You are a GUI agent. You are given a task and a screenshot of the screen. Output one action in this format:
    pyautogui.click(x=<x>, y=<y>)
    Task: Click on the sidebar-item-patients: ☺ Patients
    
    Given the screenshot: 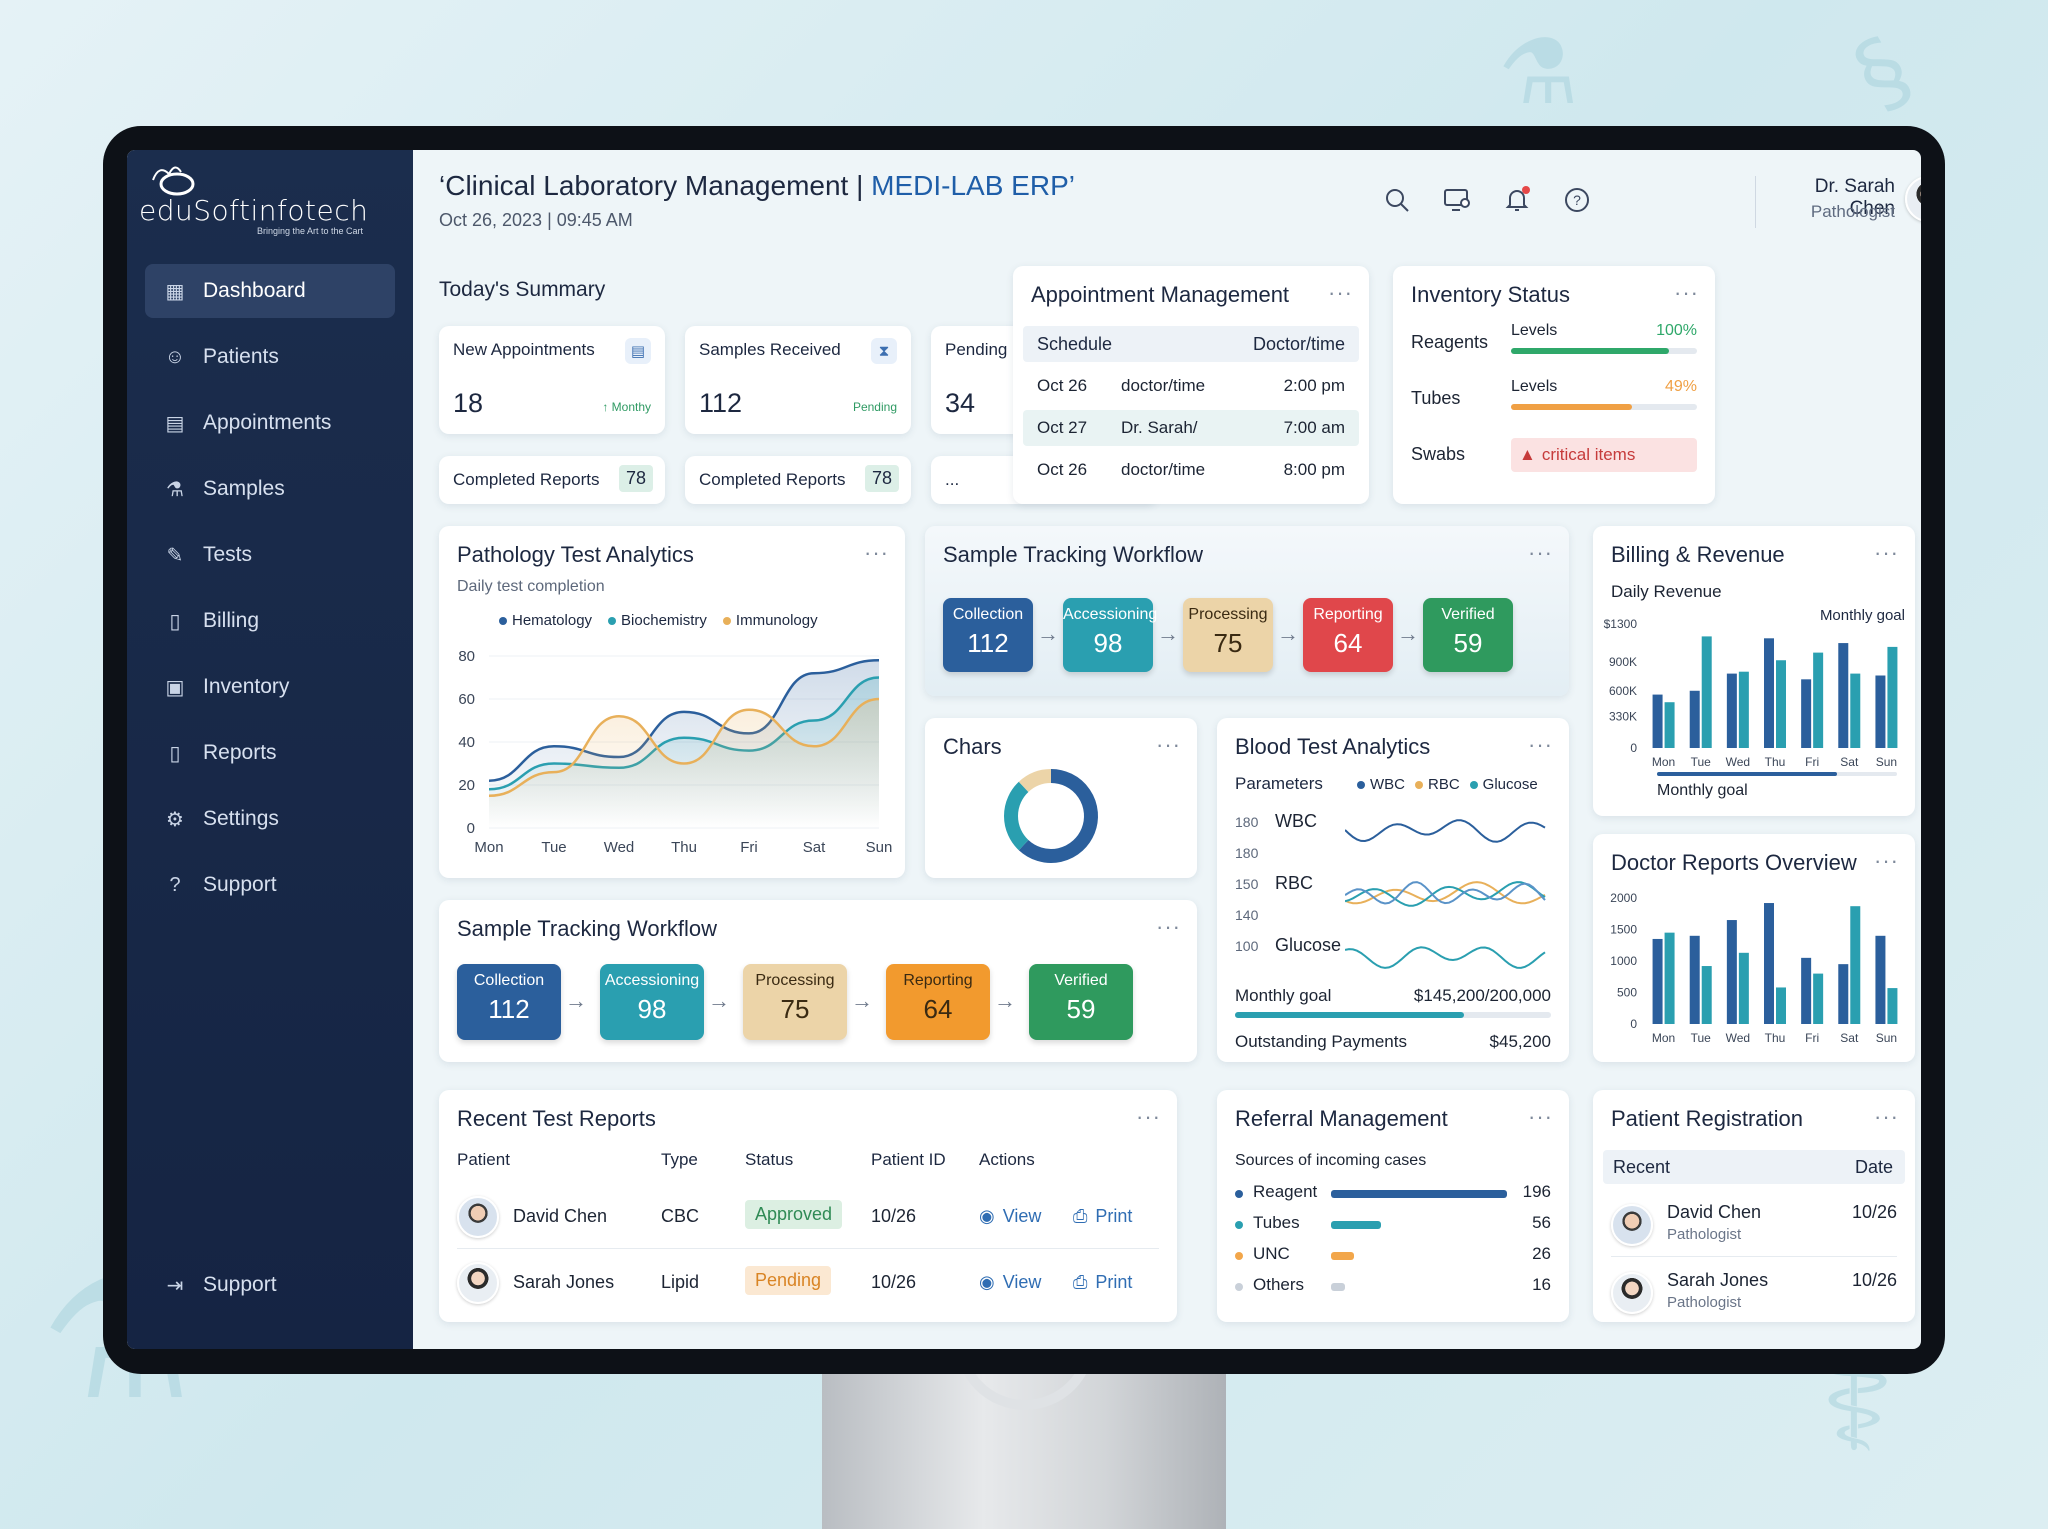 What is the action you would take?
    pyautogui.click(x=270, y=357)
    